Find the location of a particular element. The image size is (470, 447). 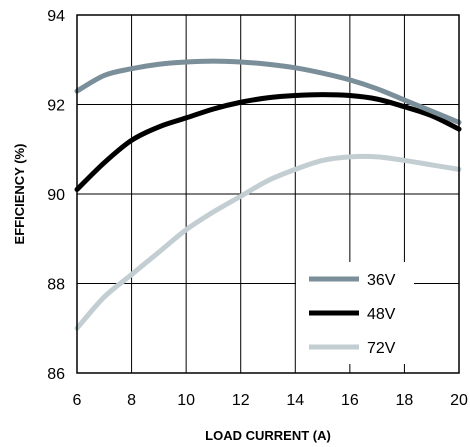

x-tick-label: 8 is located at coordinates (131, 400).